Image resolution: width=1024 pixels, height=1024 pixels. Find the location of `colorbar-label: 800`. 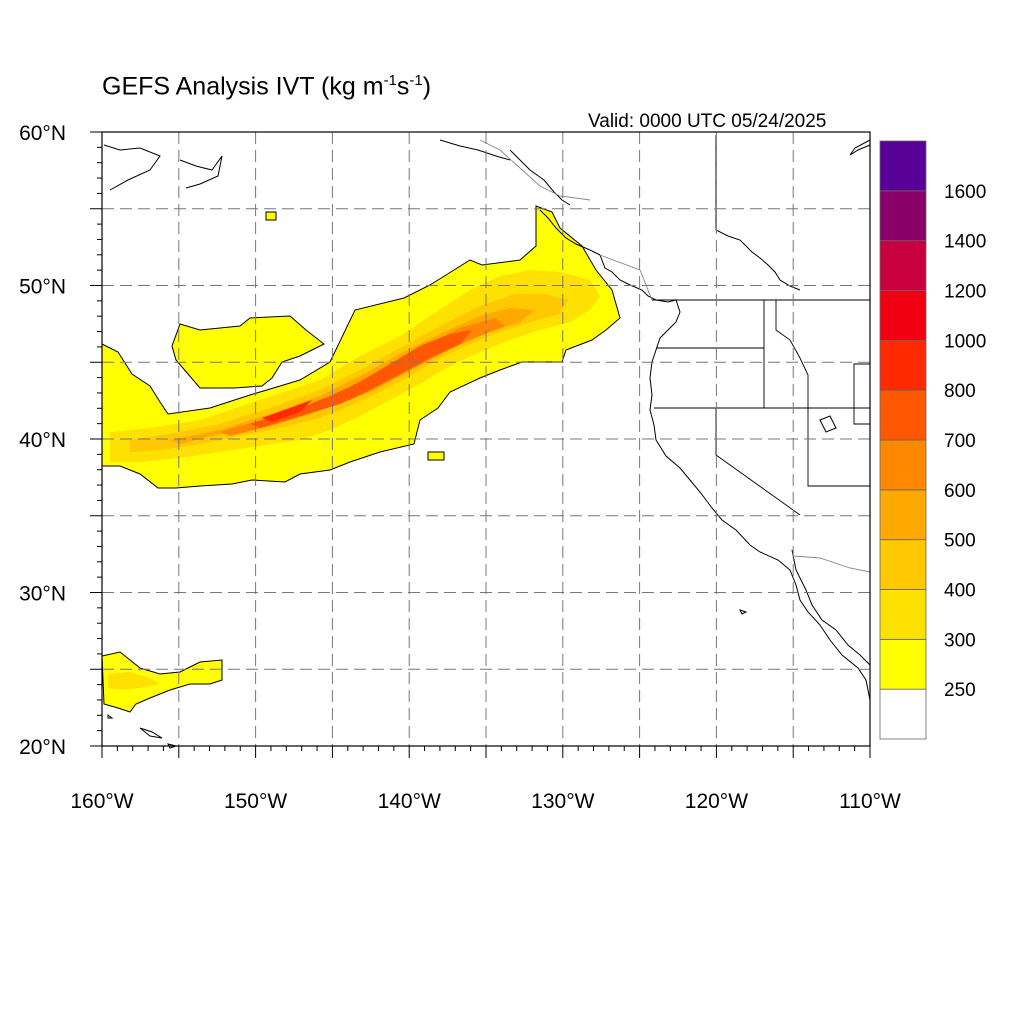

colorbar-label: 800 is located at coordinates (960, 391).